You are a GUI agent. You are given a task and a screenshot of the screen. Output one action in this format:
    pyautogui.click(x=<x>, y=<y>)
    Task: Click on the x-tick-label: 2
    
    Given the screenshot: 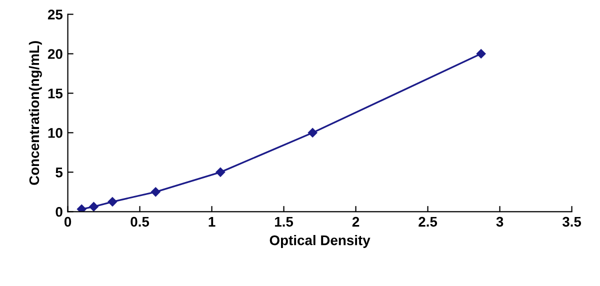 What is the action you would take?
    pyautogui.click(x=356, y=221)
    